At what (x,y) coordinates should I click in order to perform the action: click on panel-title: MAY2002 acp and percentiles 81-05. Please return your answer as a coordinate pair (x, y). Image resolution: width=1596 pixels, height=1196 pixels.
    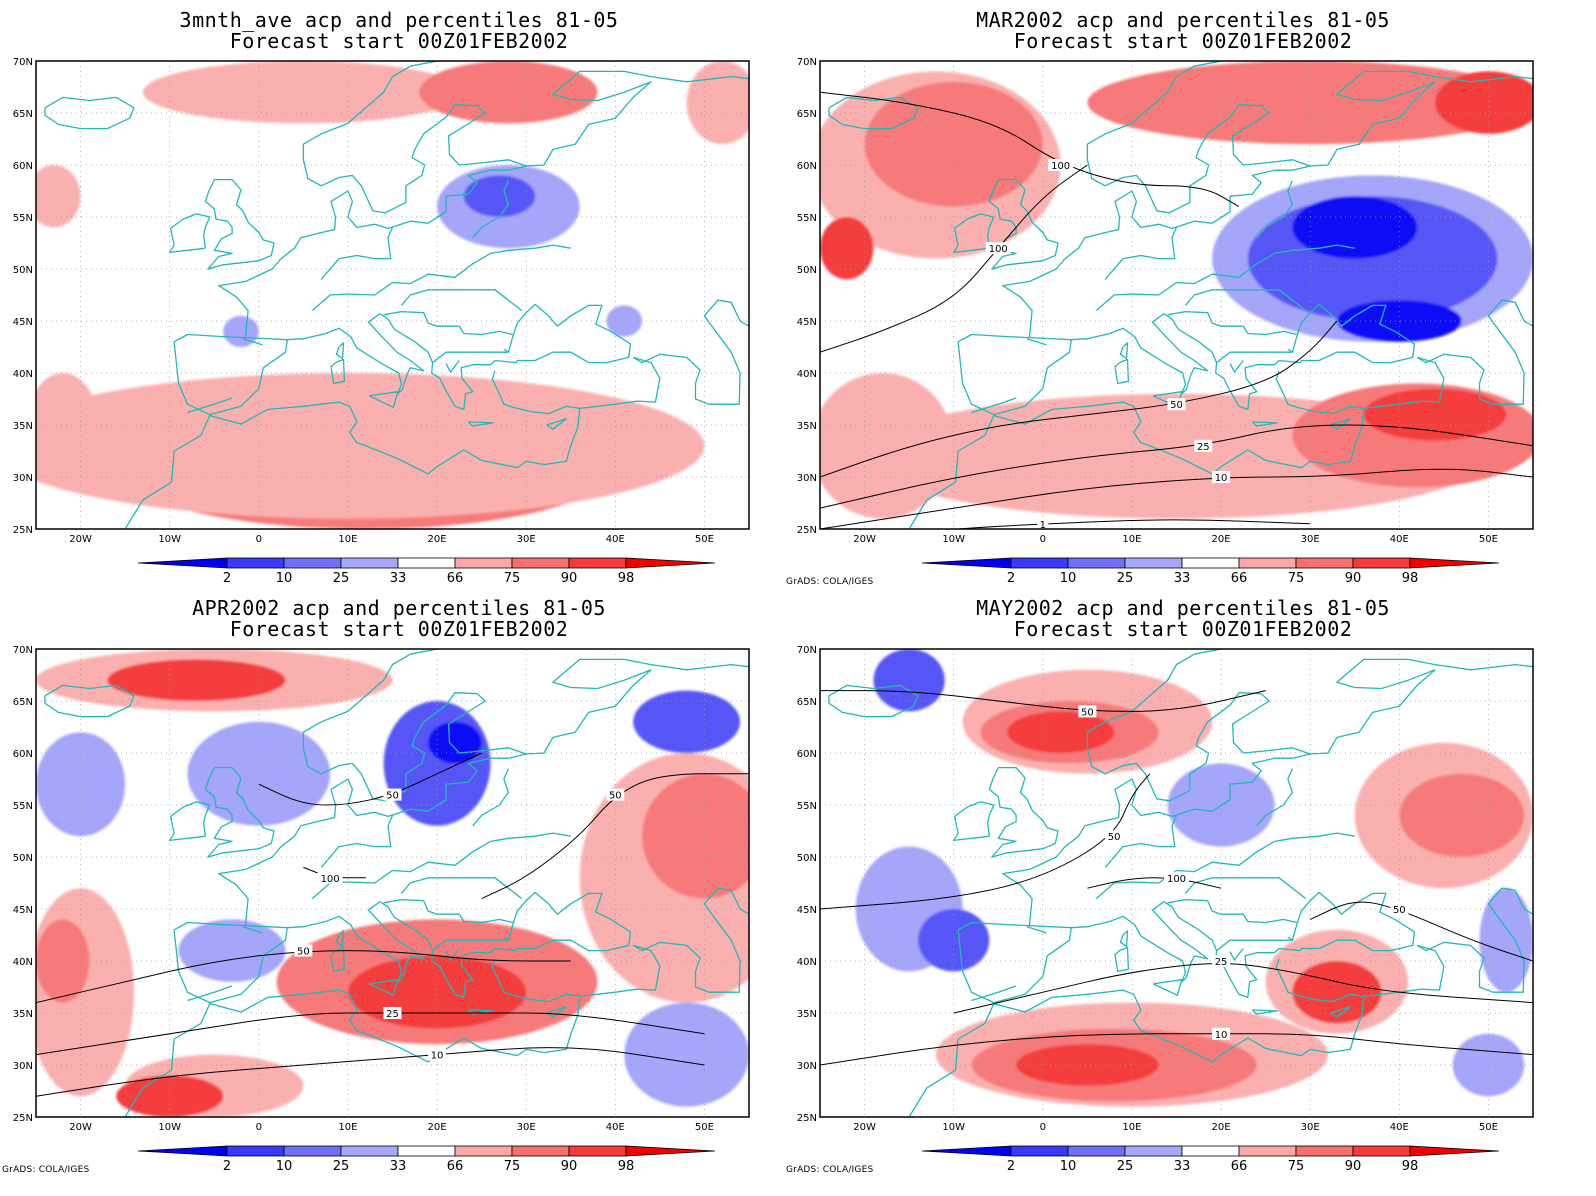
    Looking at the image, I should click on (1183, 608).